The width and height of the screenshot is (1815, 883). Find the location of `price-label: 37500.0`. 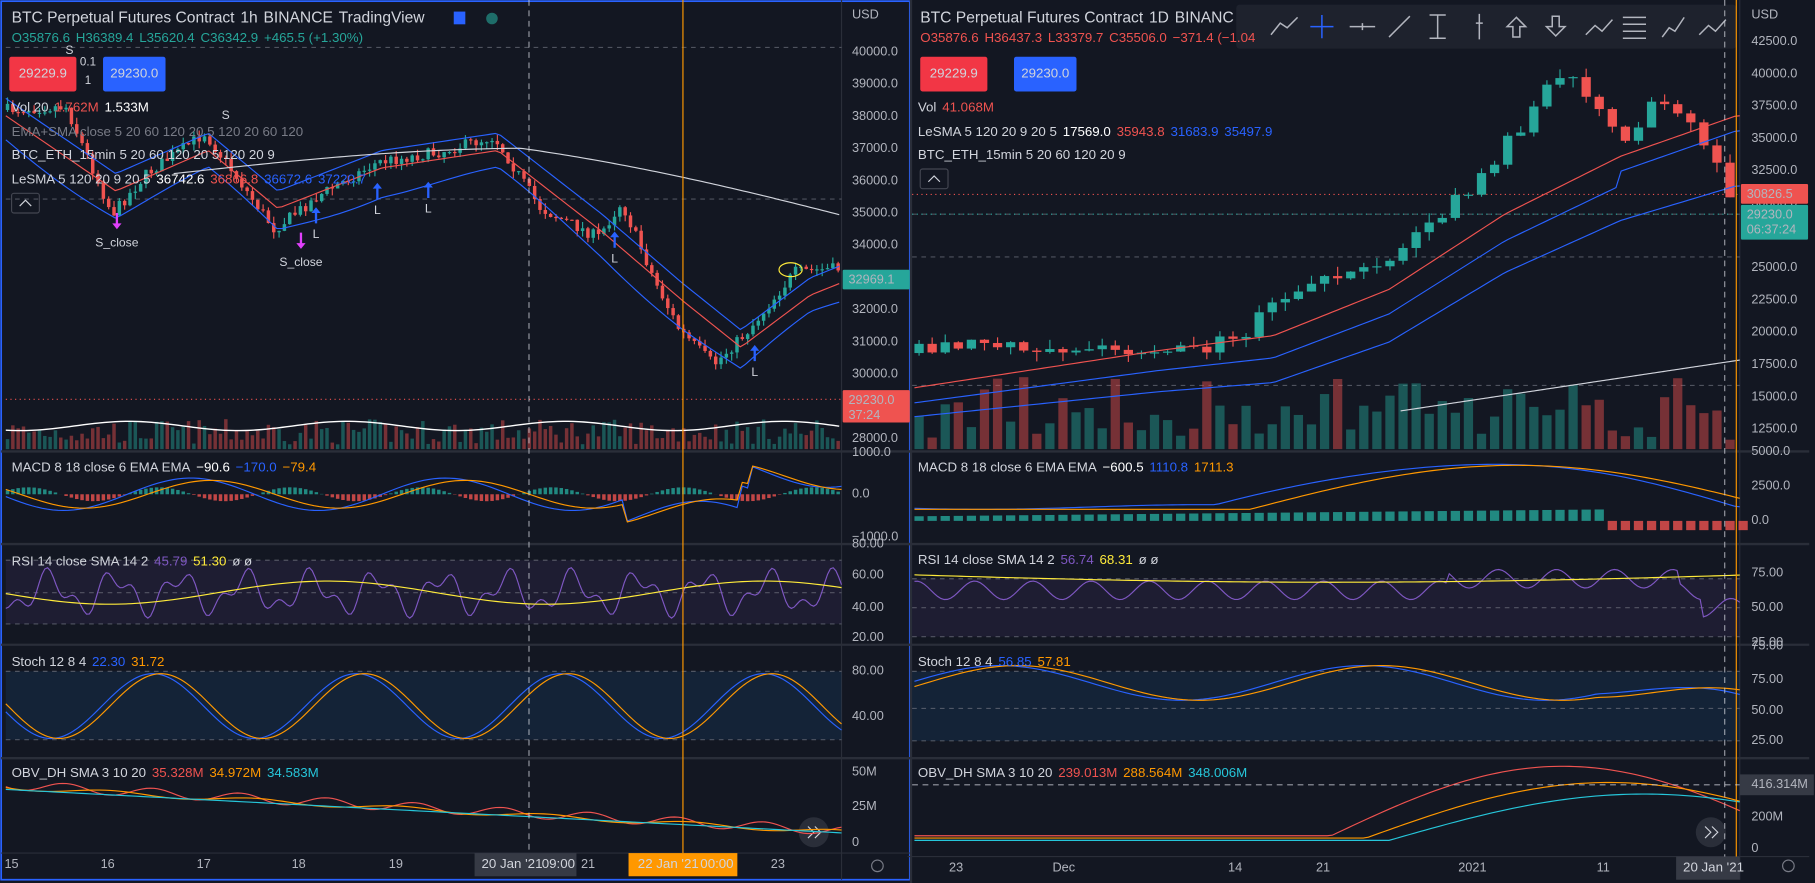

price-label: 37500.0 is located at coordinates (1774, 105).